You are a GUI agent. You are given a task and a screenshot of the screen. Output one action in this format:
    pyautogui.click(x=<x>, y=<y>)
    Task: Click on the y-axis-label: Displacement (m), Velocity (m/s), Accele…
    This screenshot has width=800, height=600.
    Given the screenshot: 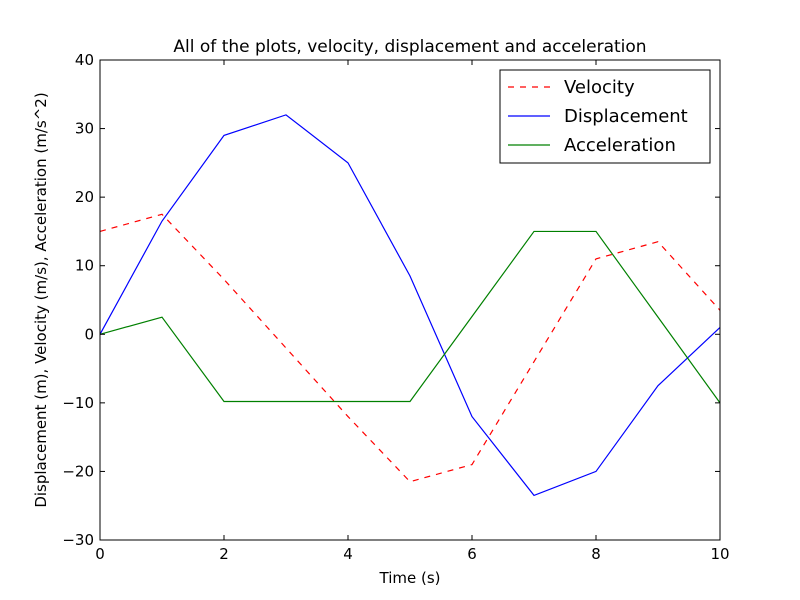 What is the action you would take?
    pyautogui.click(x=41, y=299)
    